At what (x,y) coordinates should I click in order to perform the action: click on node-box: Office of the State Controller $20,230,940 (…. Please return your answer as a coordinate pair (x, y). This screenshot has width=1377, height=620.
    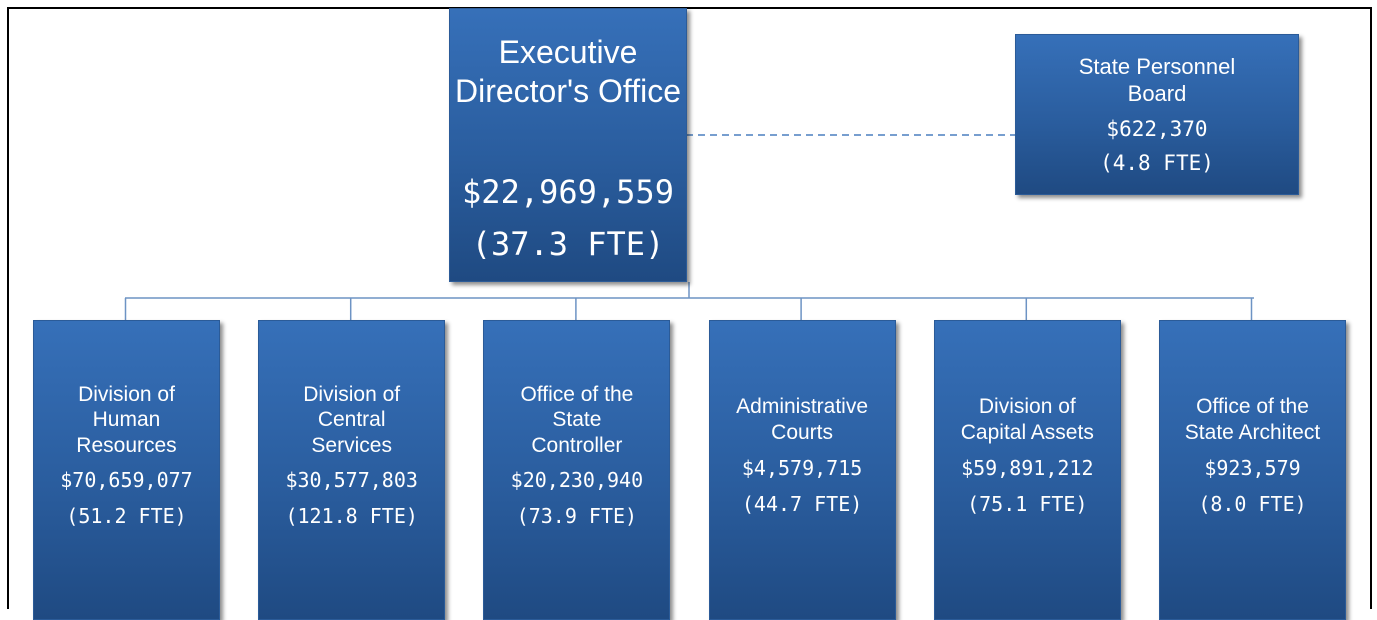
    Looking at the image, I should click on (577, 470).